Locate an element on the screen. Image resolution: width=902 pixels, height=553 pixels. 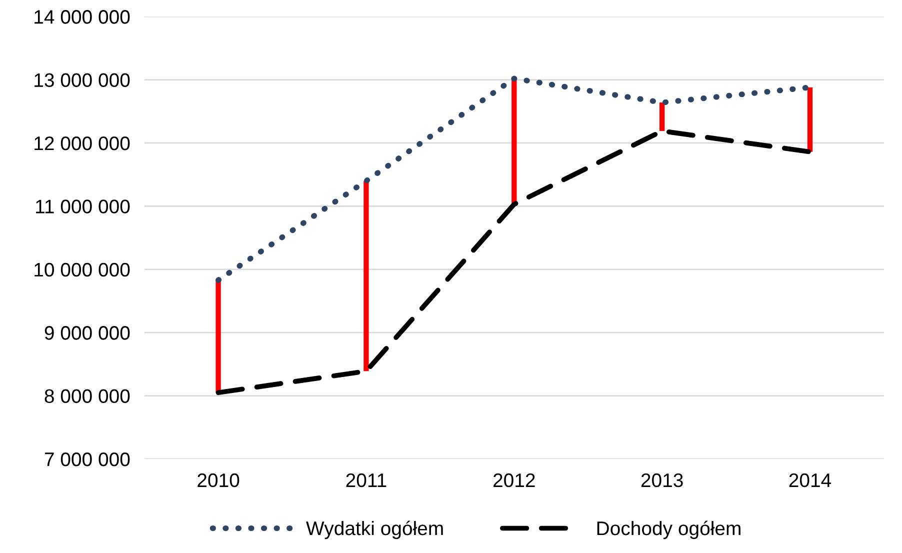
x-tick-label: 2014 is located at coordinates (810, 480).